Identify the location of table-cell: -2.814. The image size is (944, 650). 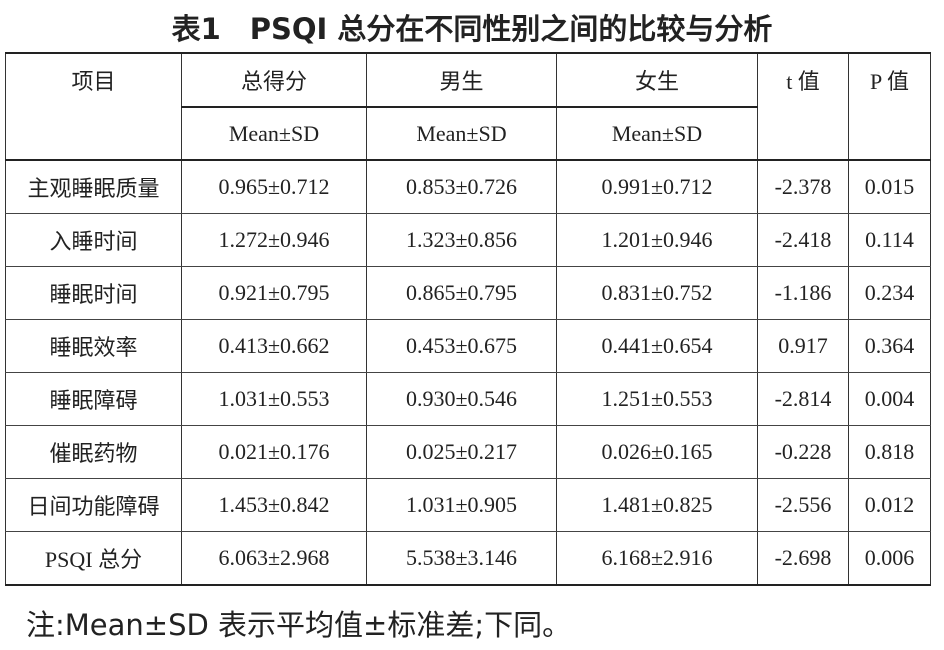
(803, 399).